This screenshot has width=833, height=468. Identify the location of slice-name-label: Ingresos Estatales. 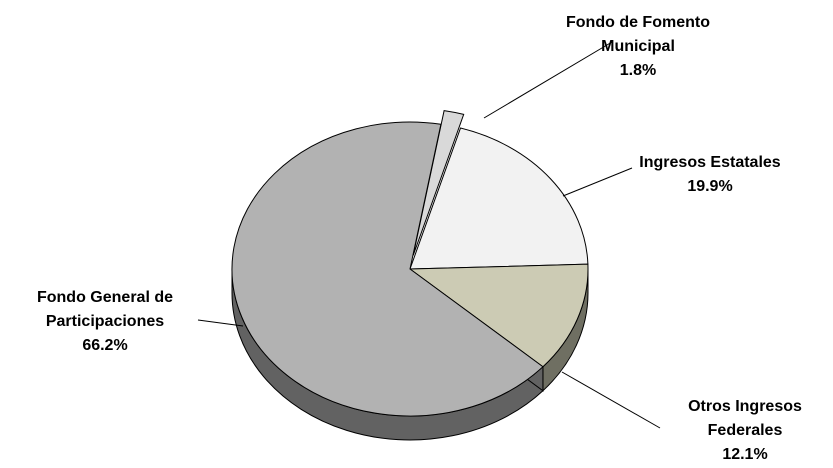
(710, 162).